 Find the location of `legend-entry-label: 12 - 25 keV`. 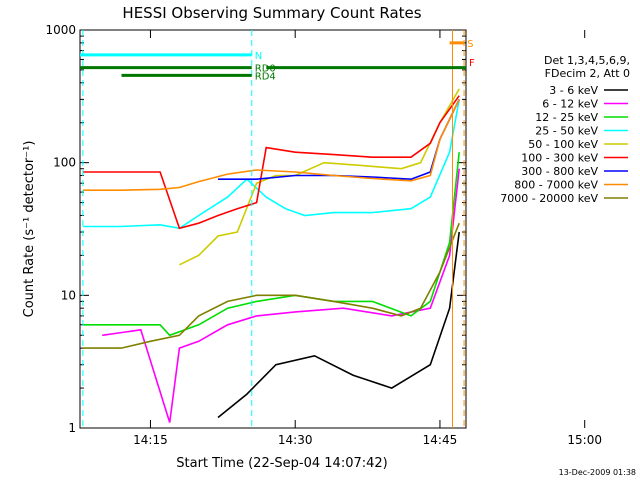

legend-entry-label: 12 - 25 keV is located at coordinates (566, 117).